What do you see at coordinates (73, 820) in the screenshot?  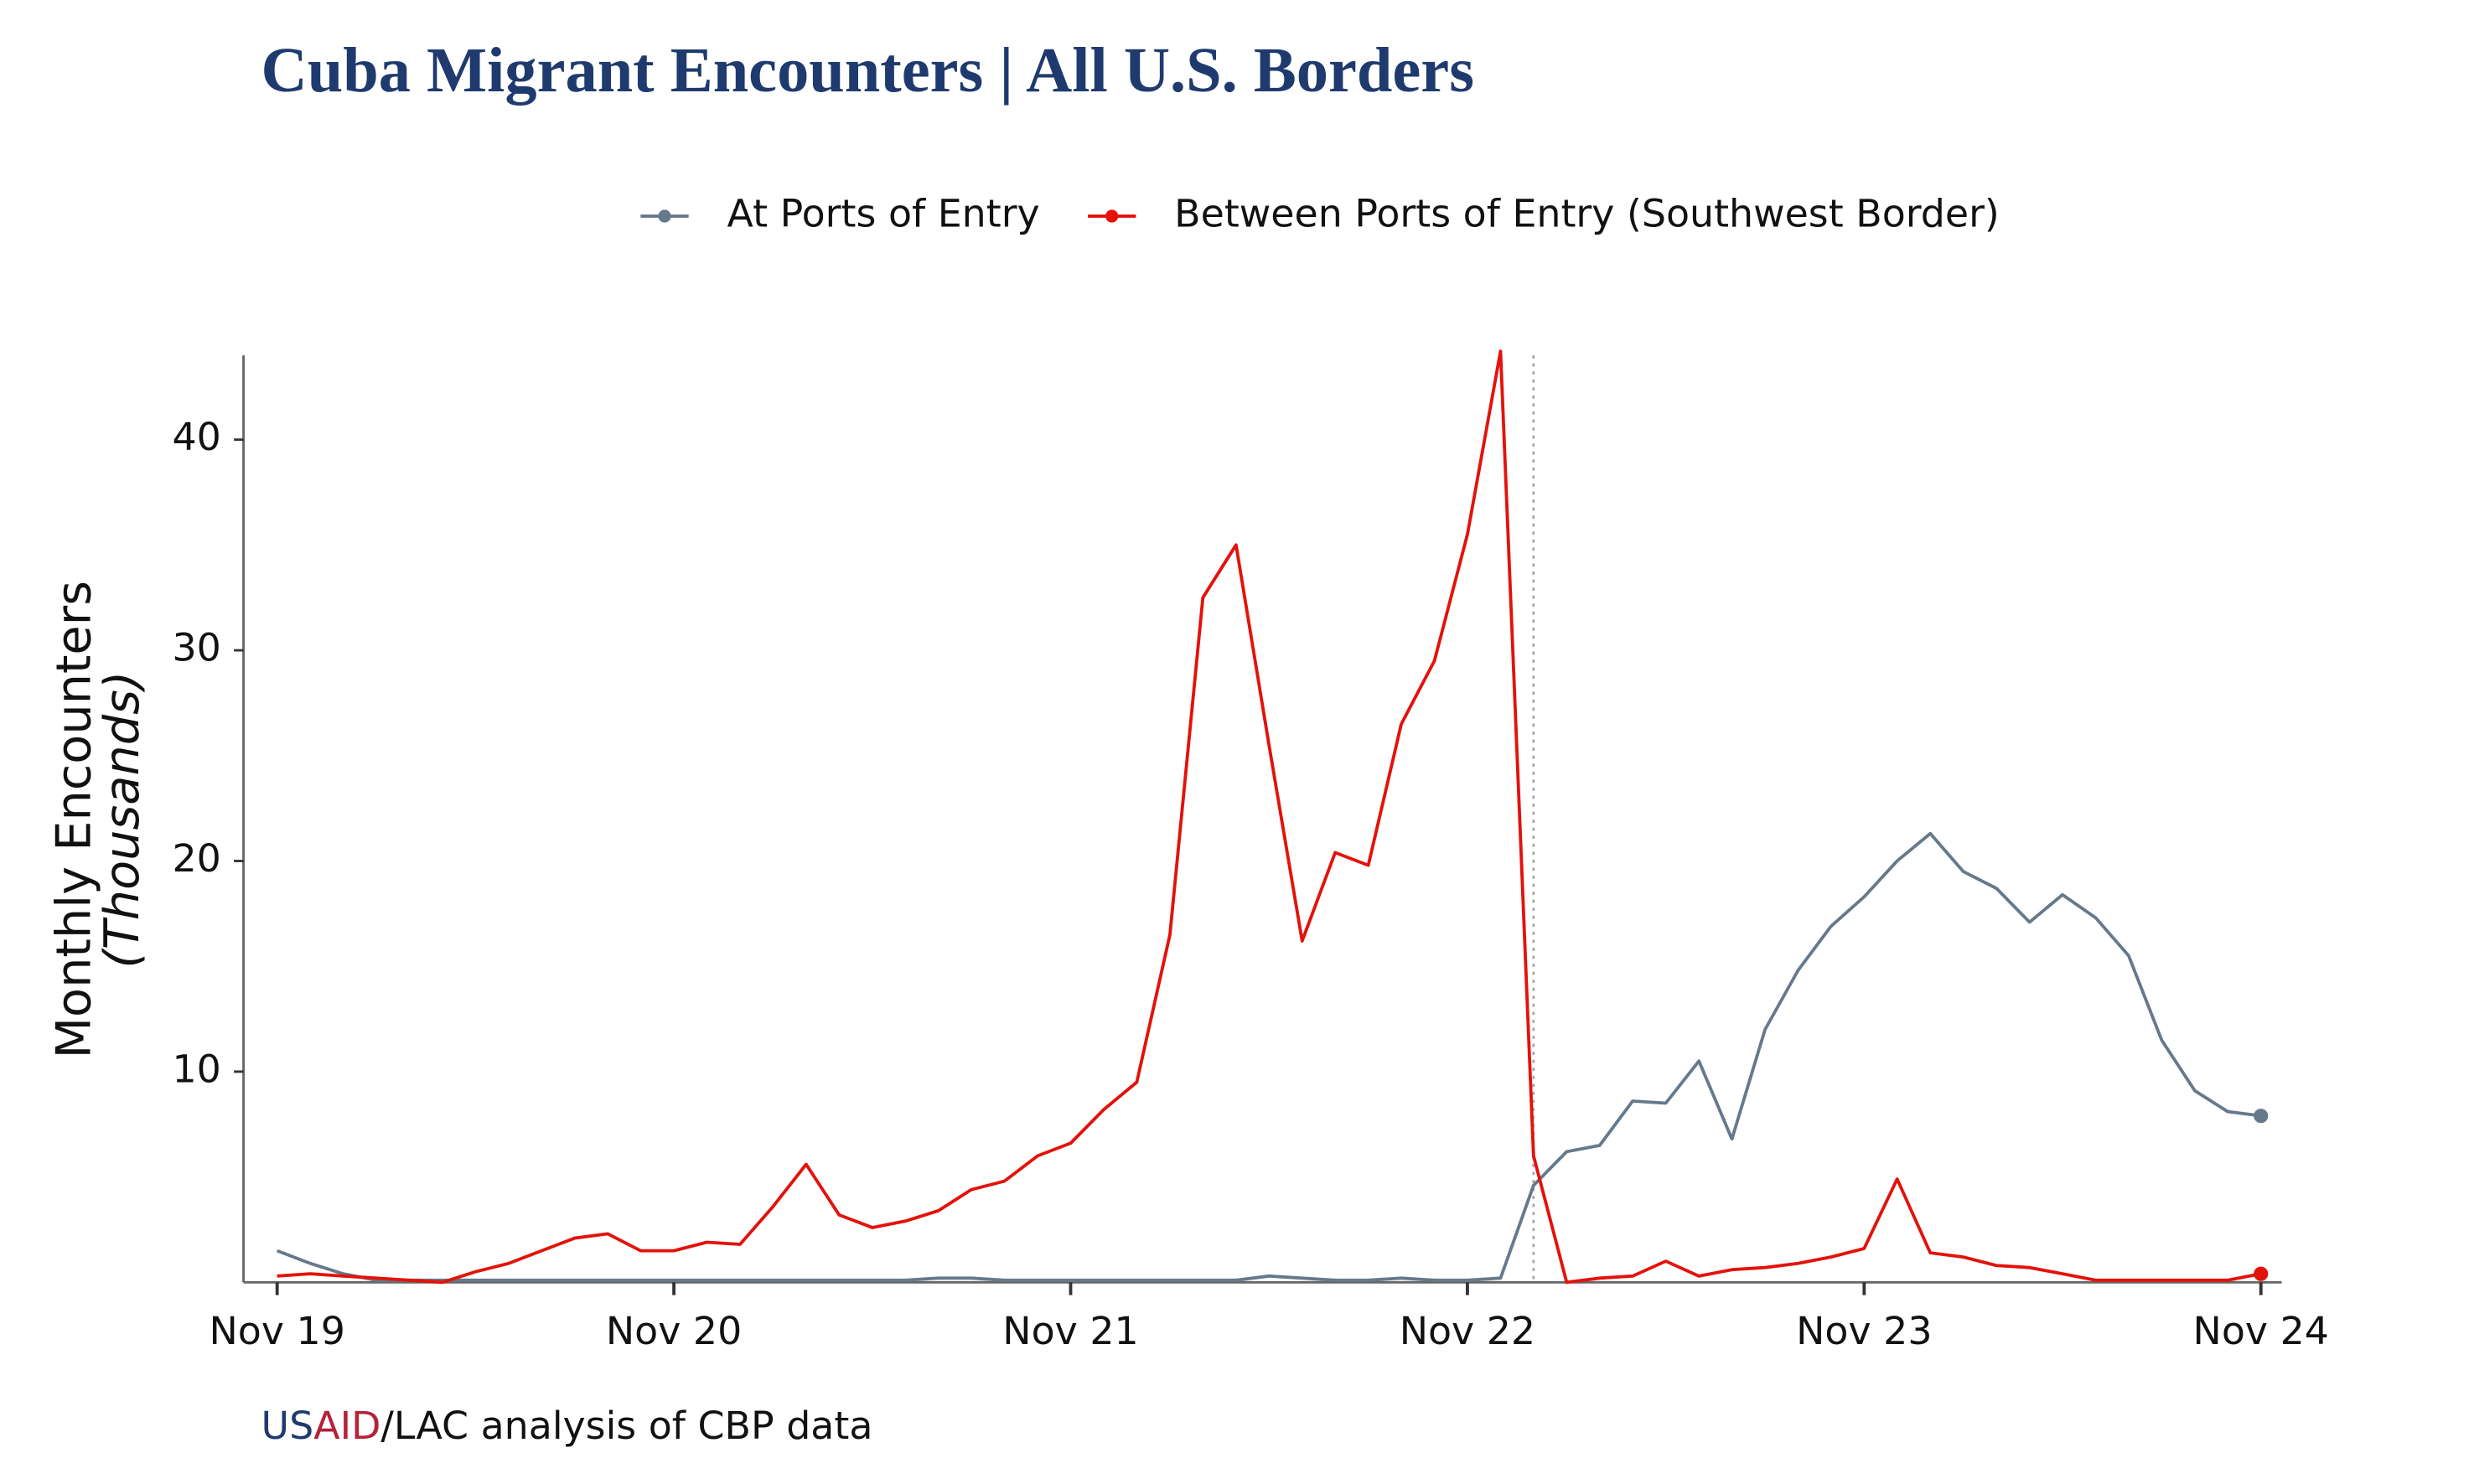 I see `y-label: Monthly Encounters` at bounding box center [73, 820].